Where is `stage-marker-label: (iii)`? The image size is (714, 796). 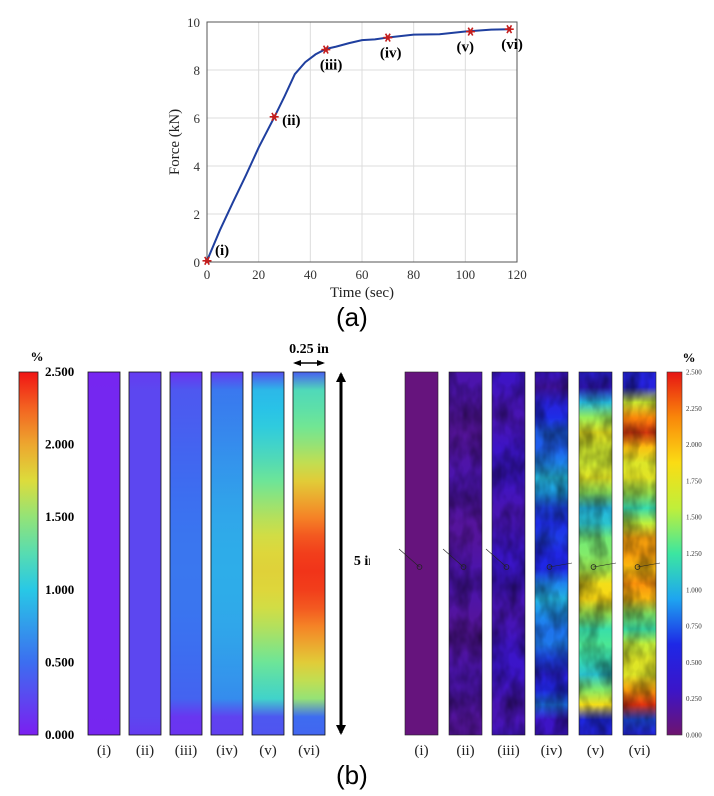 stage-marker-label: (iii) is located at coordinates (331, 66).